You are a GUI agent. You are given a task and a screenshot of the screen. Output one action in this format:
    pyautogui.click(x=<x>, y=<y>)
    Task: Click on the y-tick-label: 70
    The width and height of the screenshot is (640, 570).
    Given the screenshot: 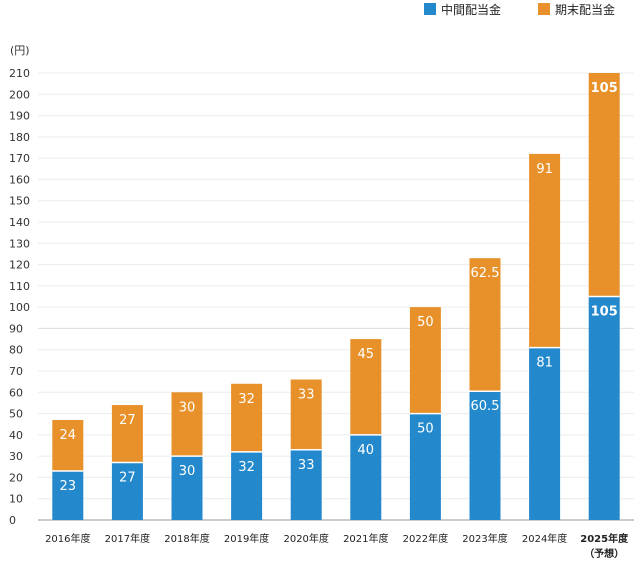 What is the action you would take?
    pyautogui.click(x=16, y=371)
    